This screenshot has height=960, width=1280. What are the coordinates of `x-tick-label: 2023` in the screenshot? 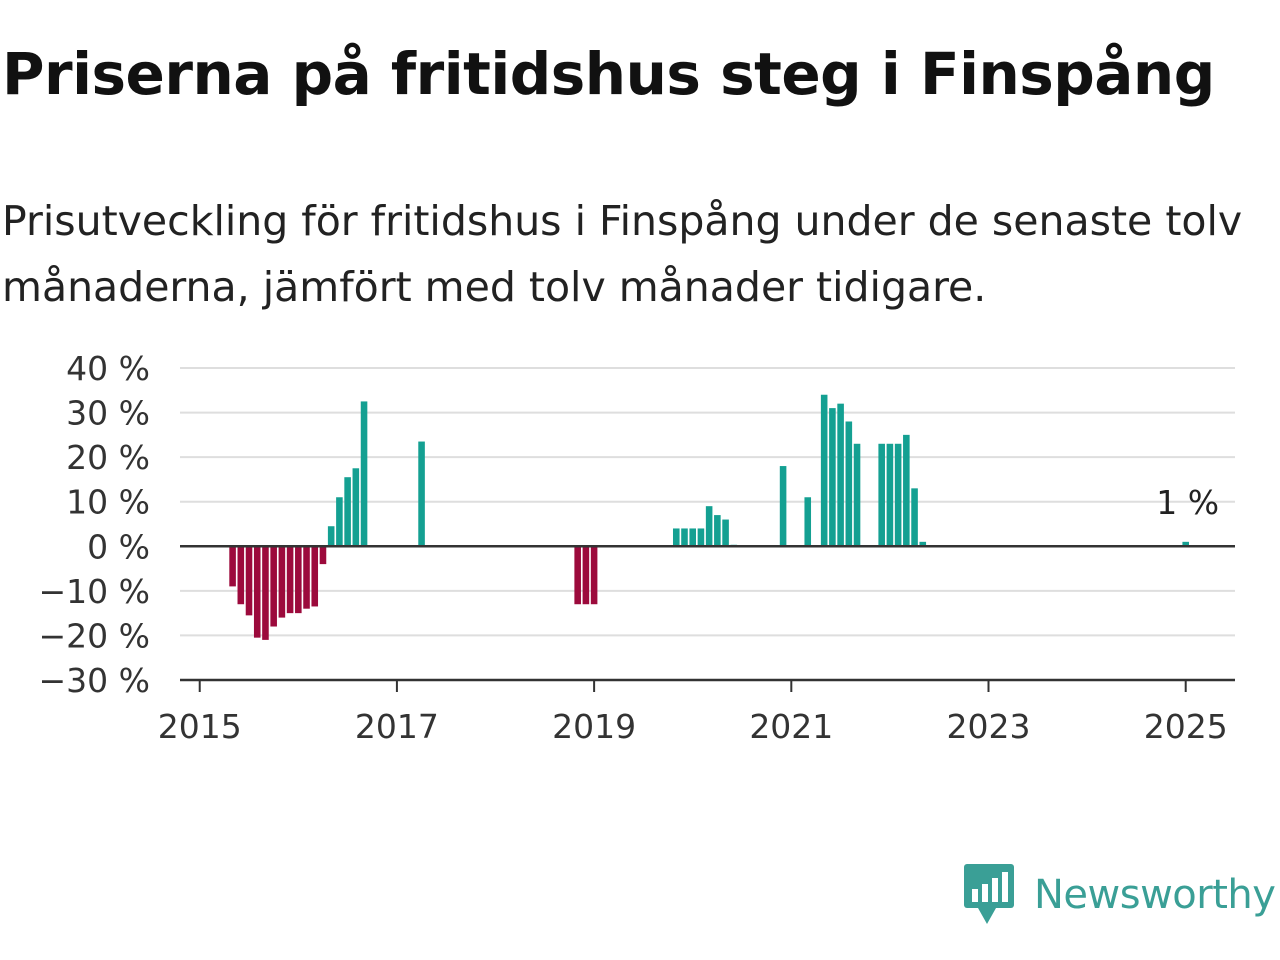 It's located at (989, 726).